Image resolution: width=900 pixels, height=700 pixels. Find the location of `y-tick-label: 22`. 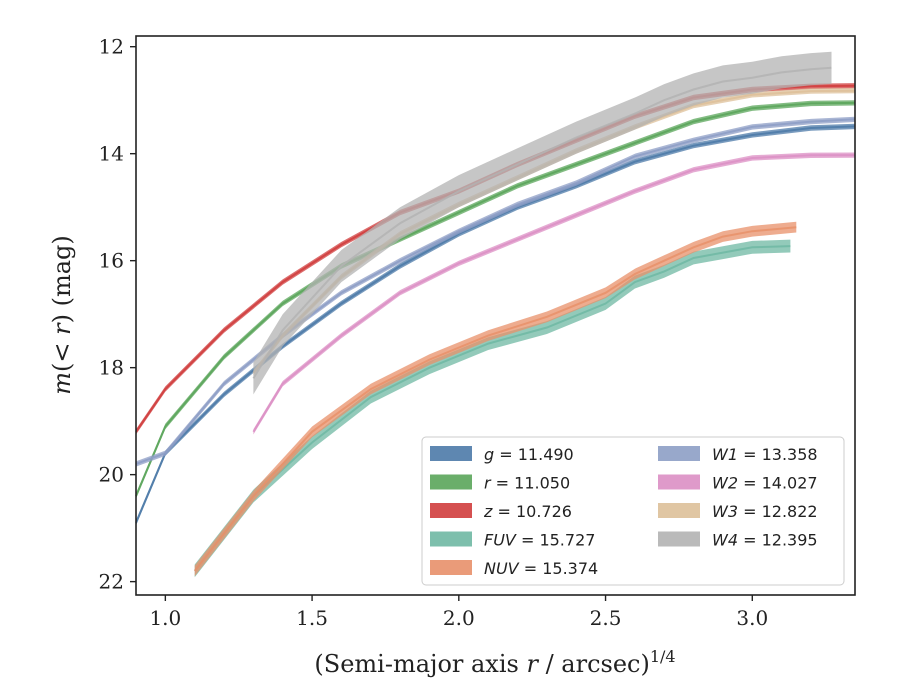

y-tick-label: 22 is located at coordinates (111, 582).